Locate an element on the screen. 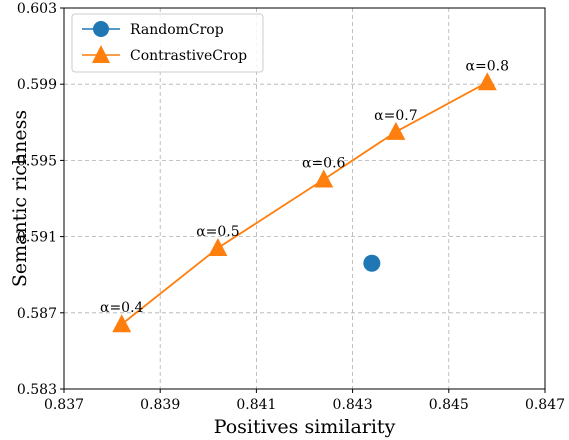 The width and height of the screenshot is (569, 440). point-annotation: α=0.8 is located at coordinates (487, 66).